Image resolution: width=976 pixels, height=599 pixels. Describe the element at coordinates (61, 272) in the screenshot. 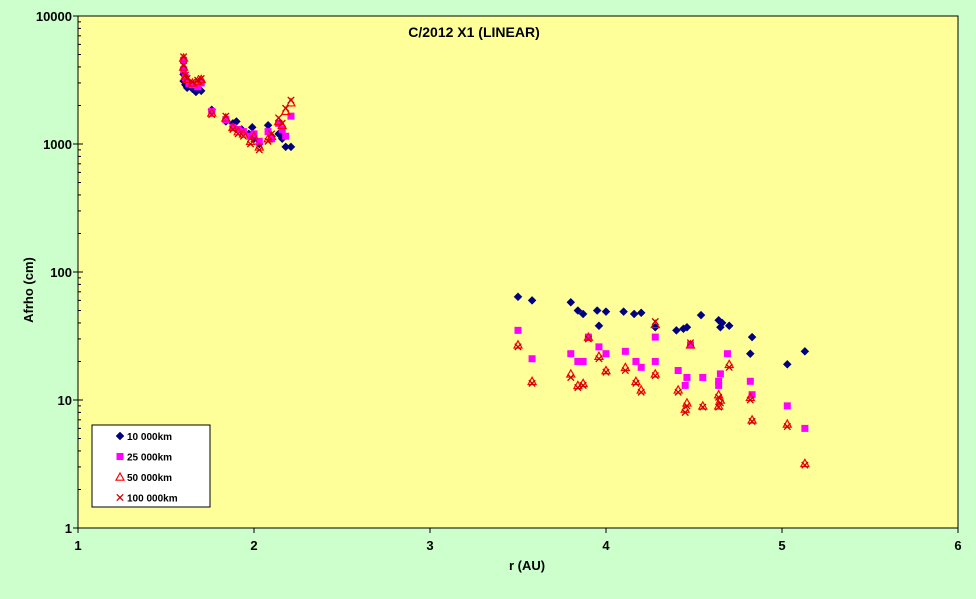

I see `y-tick-label: 100` at that location.